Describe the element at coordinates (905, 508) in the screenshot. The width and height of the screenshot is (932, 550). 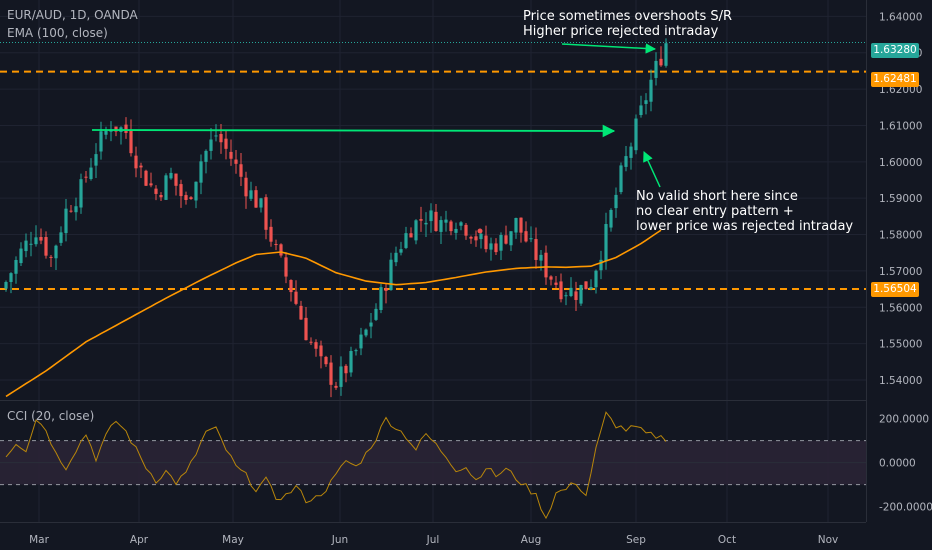
I see `cci-tick-label: -200.0000` at that location.